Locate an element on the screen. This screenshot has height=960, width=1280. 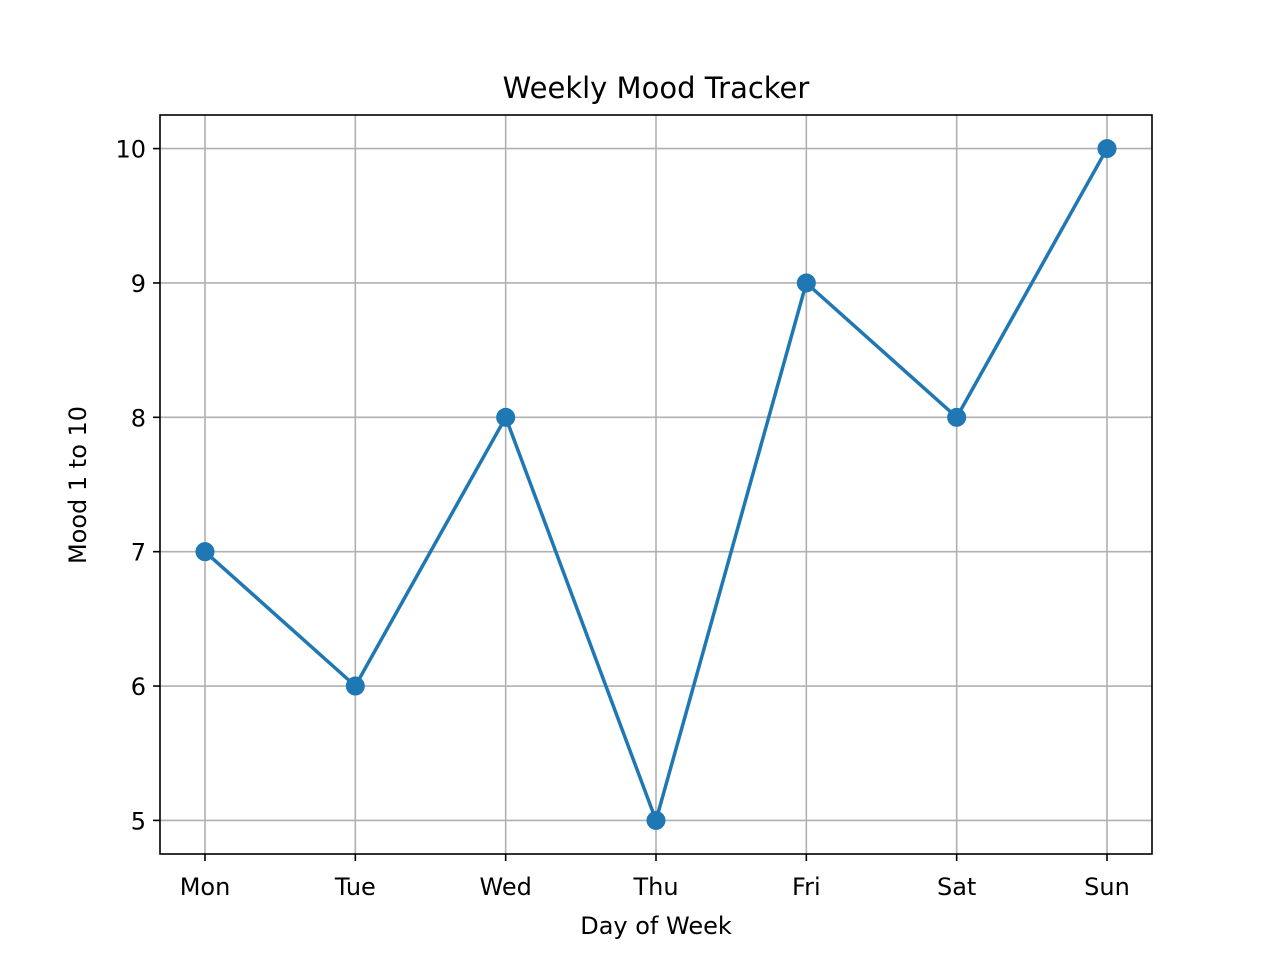
y-tick-label: 8 is located at coordinates (138, 418).